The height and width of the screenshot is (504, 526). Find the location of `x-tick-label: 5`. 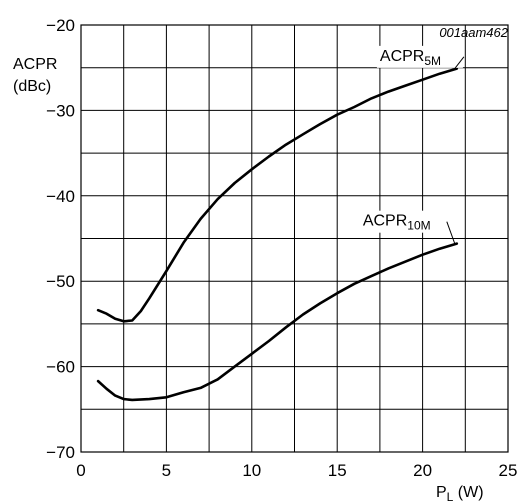

x-tick-label: 5 is located at coordinates (166, 470).